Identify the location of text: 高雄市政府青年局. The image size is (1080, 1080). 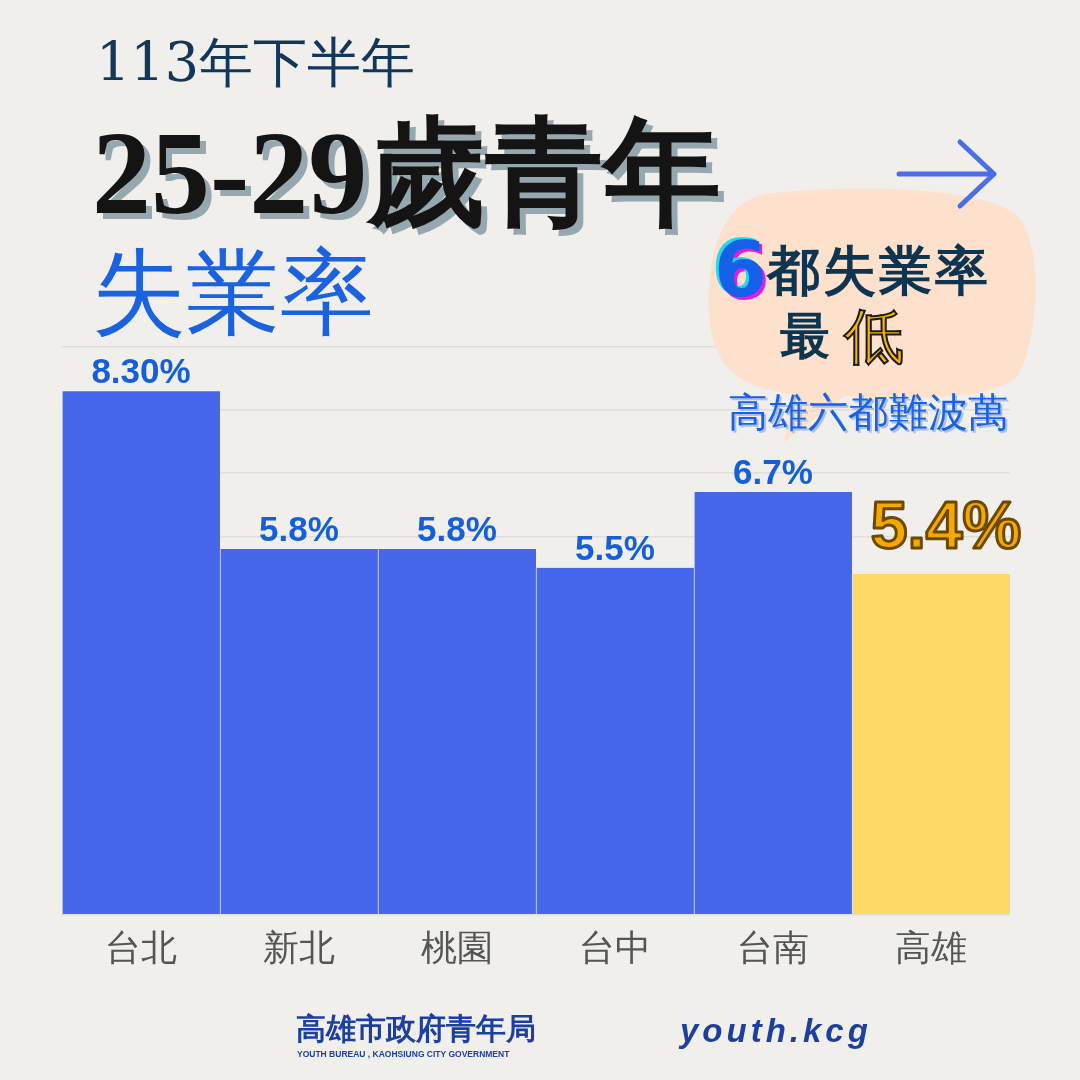
(416, 1028).